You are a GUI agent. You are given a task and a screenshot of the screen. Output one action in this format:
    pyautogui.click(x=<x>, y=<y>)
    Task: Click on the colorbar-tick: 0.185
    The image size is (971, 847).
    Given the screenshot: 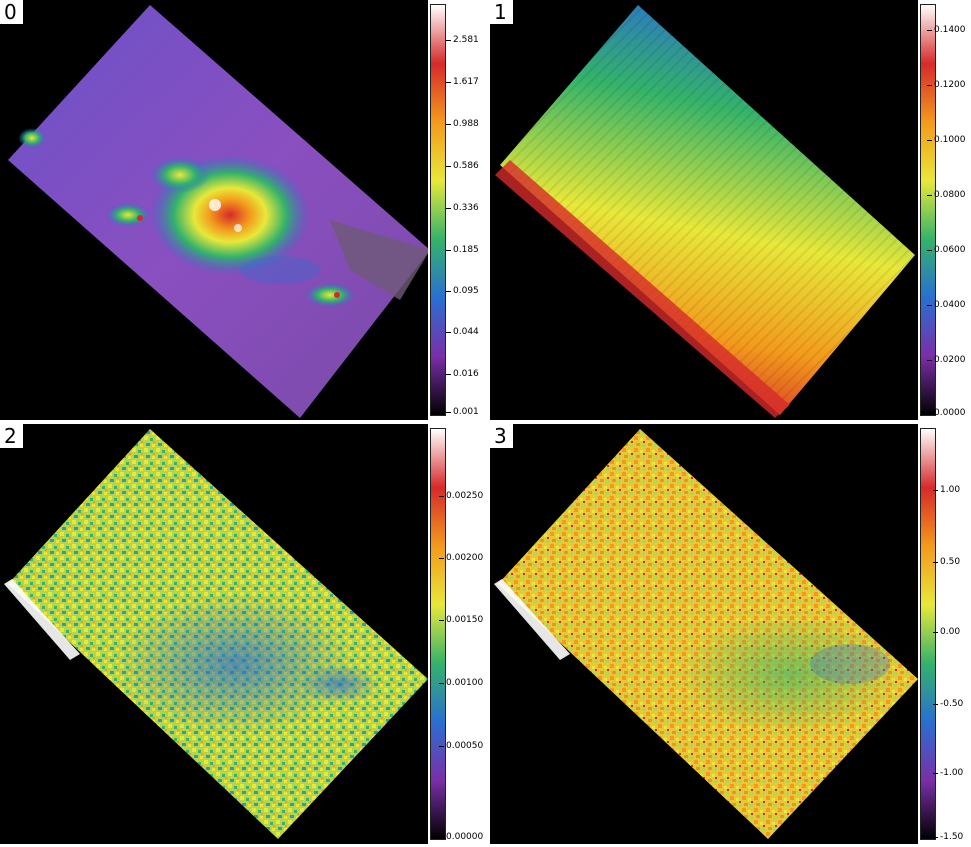 What is the action you would take?
    pyautogui.click(x=462, y=250)
    